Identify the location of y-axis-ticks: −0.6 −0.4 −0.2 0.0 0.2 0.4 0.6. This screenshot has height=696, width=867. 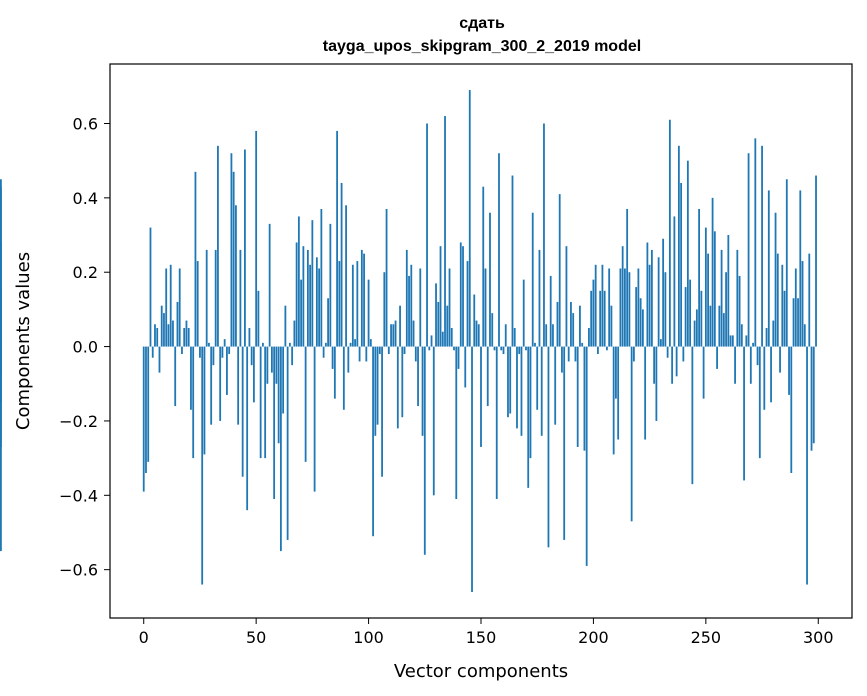
(84, 347).